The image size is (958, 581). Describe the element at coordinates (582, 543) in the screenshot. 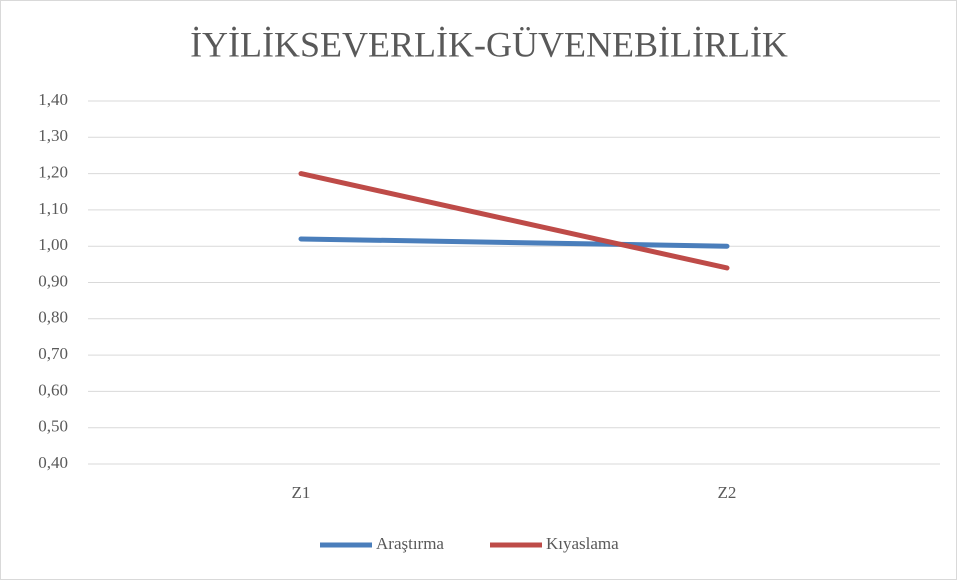

I see `legend-label: Kıyaslama` at that location.